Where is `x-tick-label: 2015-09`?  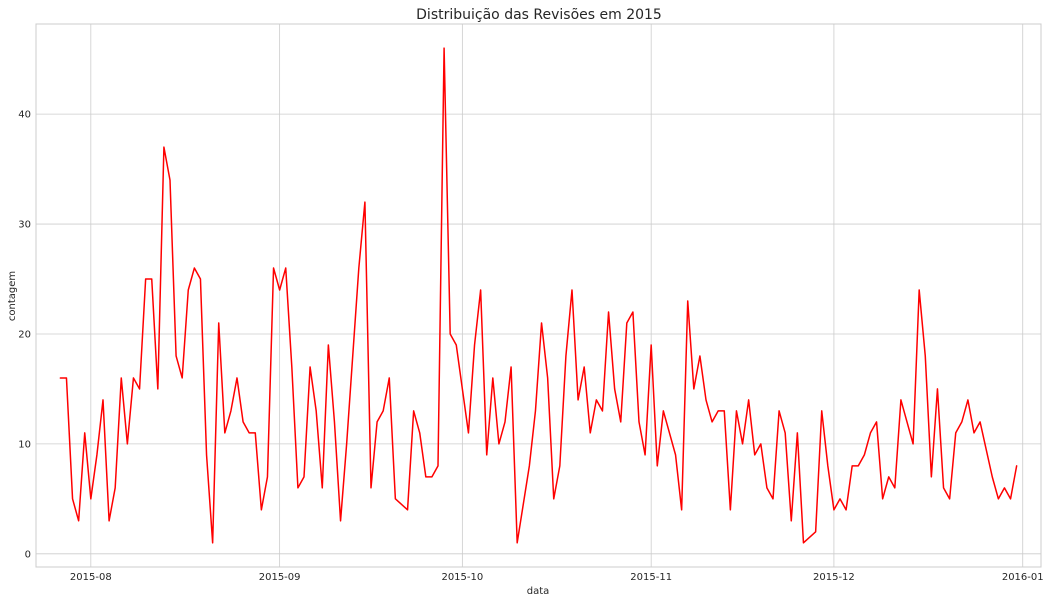
x-tick-label: 2015-09 is located at coordinates (280, 577).